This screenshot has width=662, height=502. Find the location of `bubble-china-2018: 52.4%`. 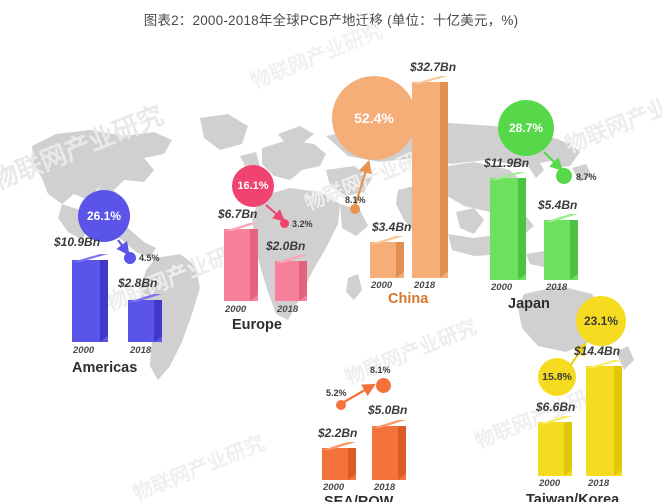

bubble-china-2018: 52.4% is located at coordinates (374, 118).